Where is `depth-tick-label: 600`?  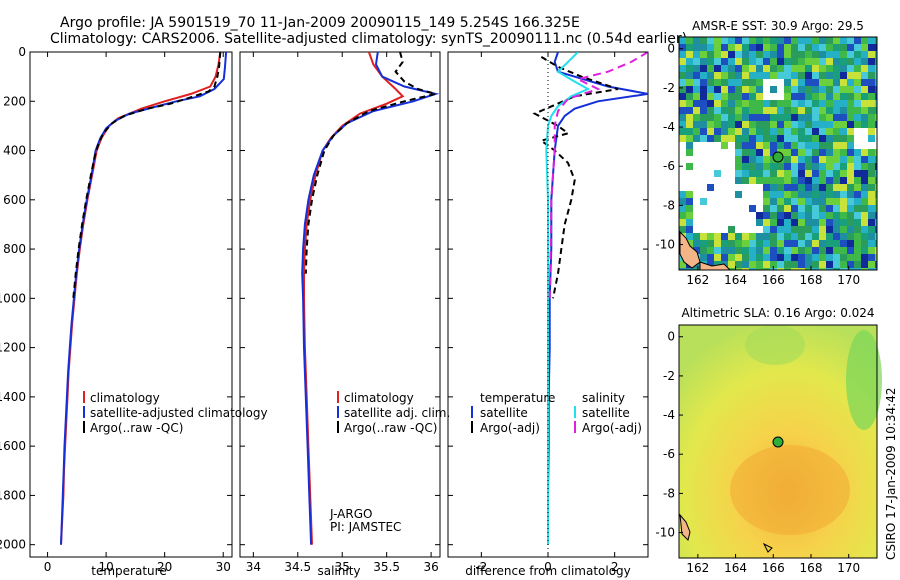
depth-tick-label: 600 is located at coordinates (14, 200).